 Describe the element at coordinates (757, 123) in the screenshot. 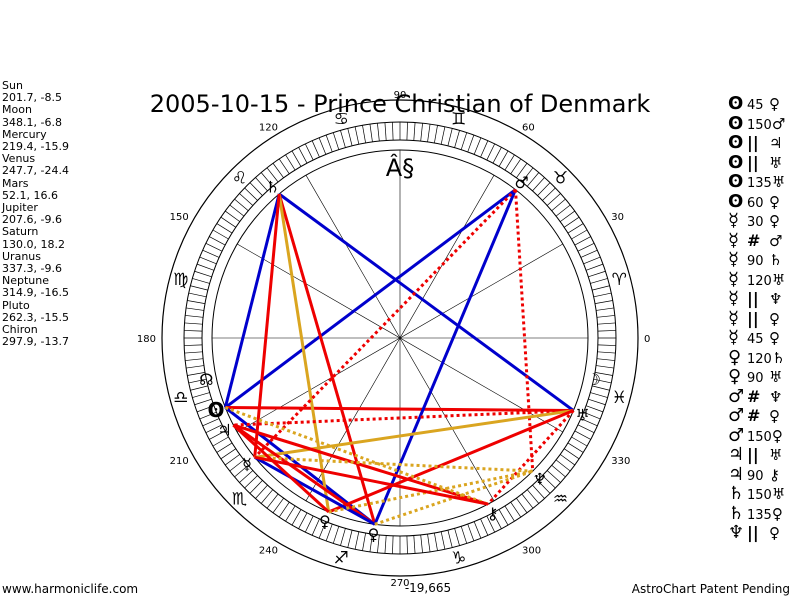

I see `aspect-row: ʘ 150♂` at that location.